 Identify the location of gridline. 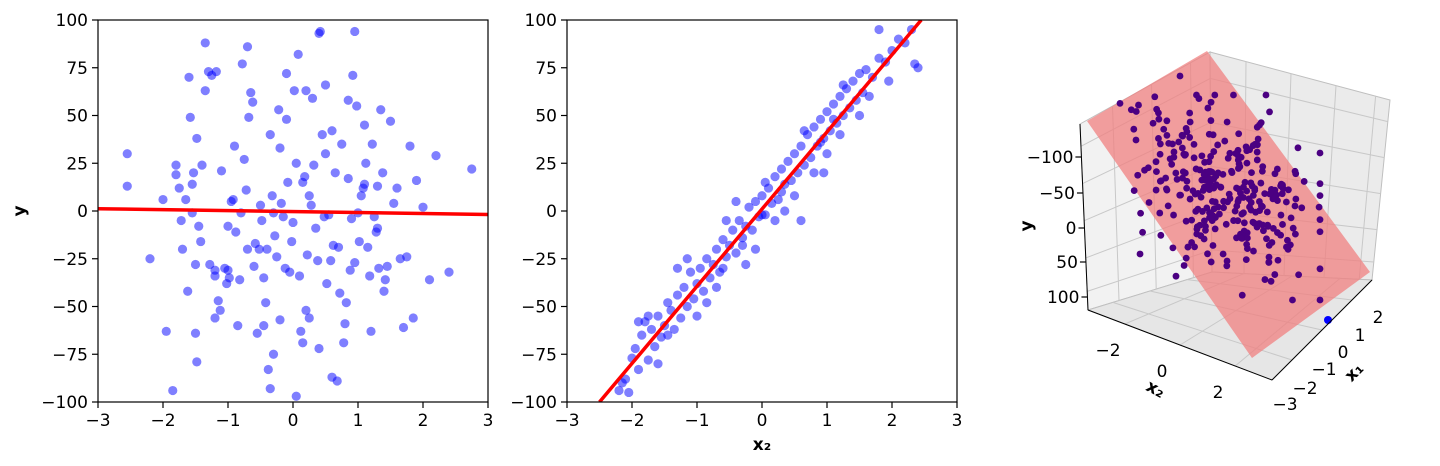
(1299, 100).